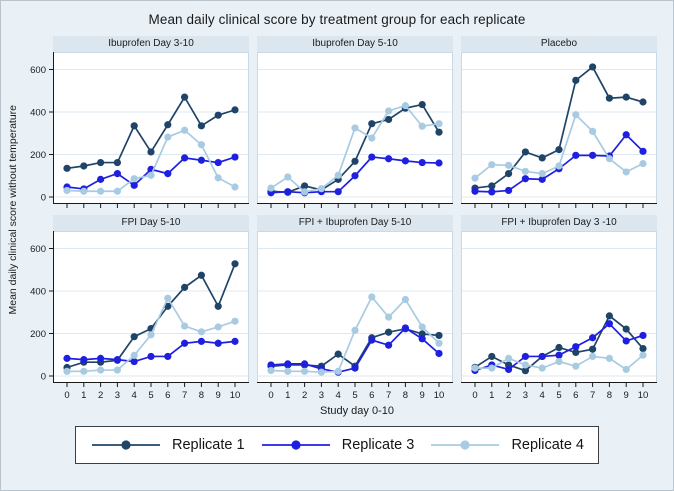 The image size is (674, 491). I want to click on x-tick-label: 2, so click(100, 395).